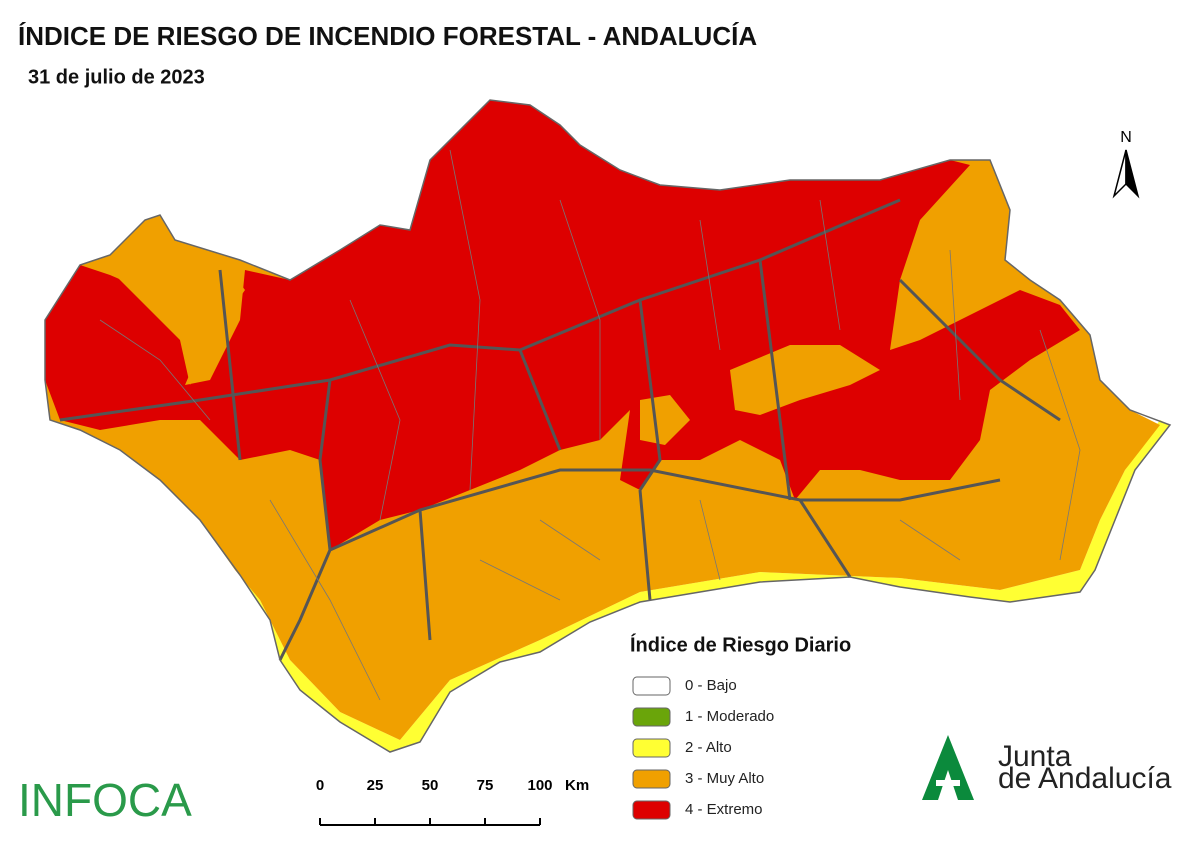 The width and height of the screenshot is (1200, 847). Describe the element at coordinates (320, 785) in the screenshot. I see `scale-label: 0` at that location.